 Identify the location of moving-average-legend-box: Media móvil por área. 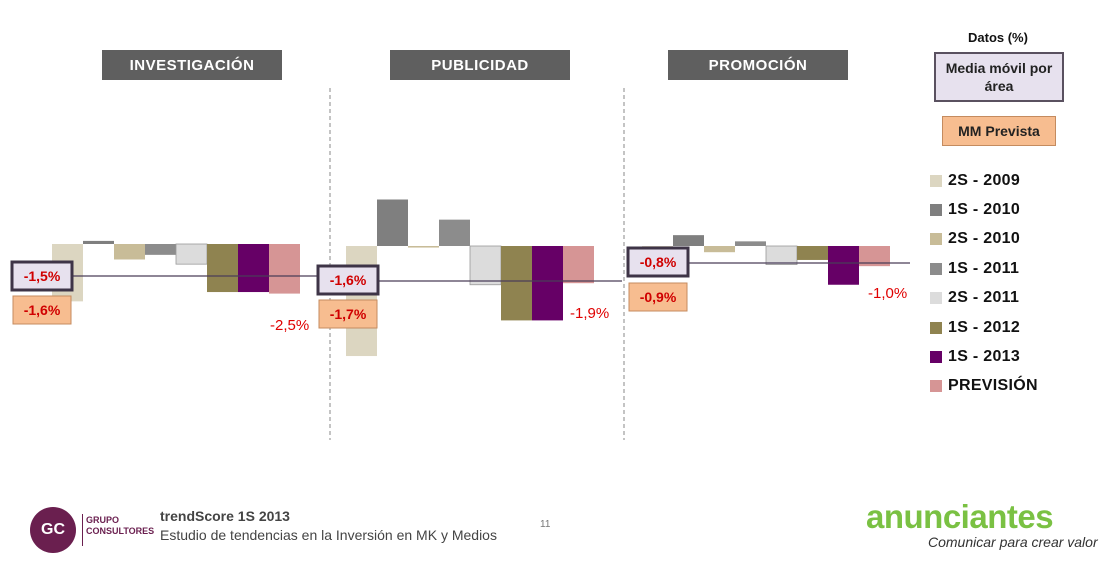
(999, 77).